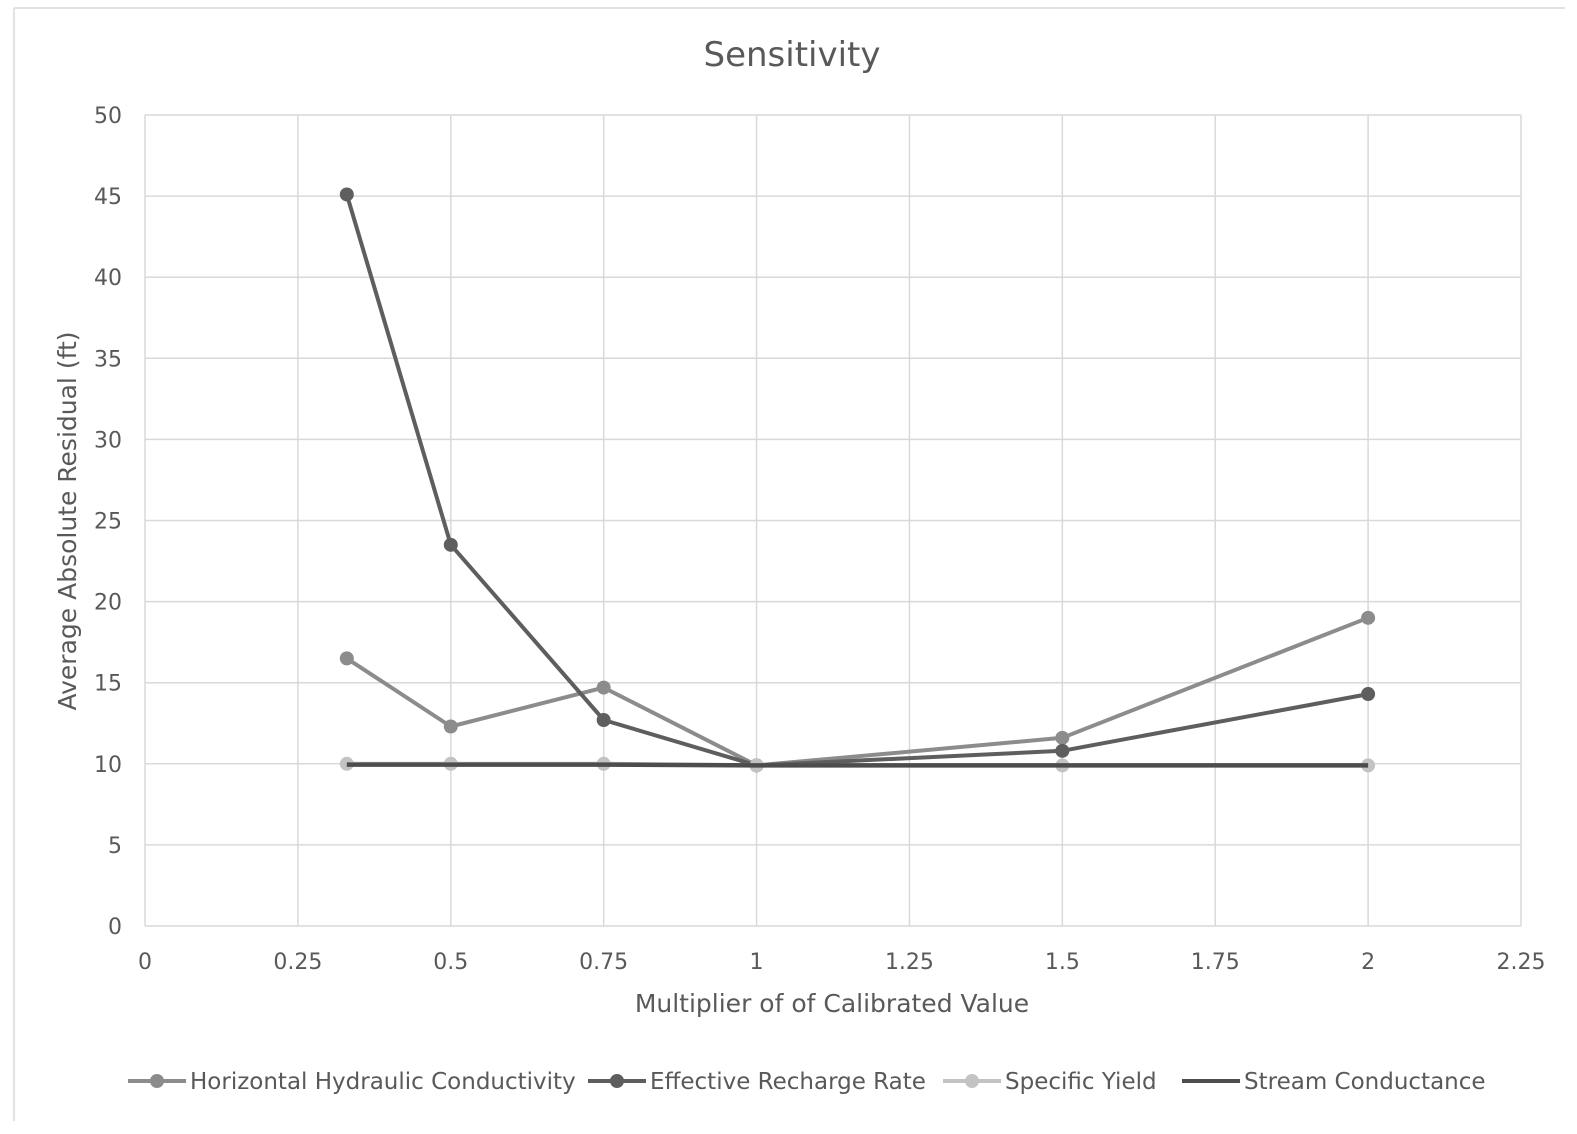 The width and height of the screenshot is (1577, 1134). I want to click on x-tick-label: 1, so click(757, 962).